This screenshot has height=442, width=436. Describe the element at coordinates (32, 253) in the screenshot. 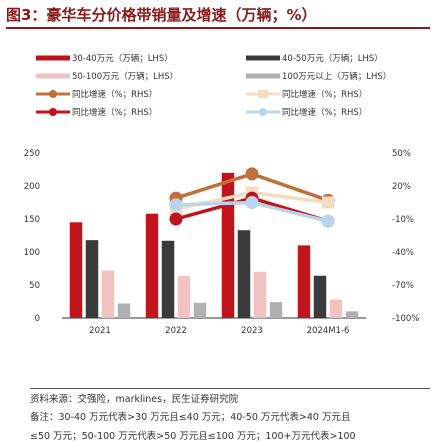

I see `y-tick-label: 100` at that location.